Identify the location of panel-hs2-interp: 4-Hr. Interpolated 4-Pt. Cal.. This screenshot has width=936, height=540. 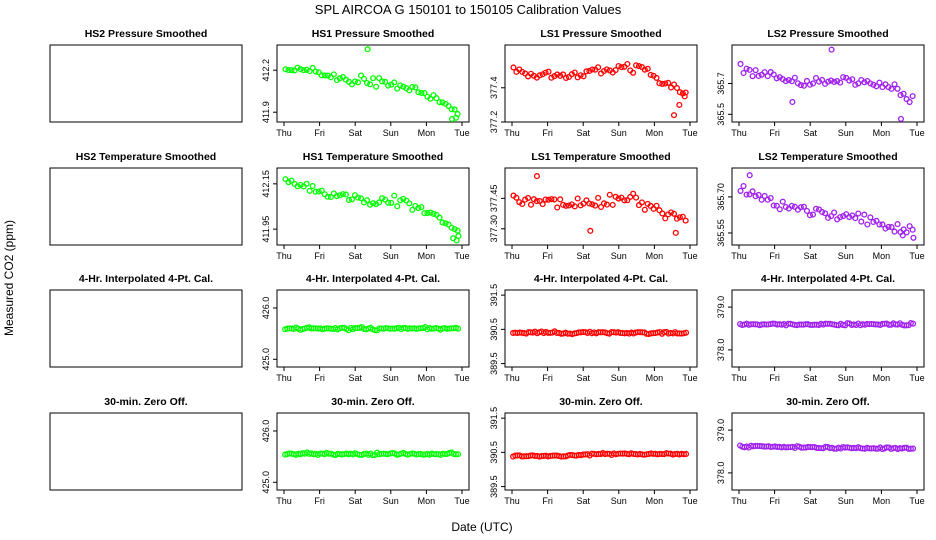
(146, 320).